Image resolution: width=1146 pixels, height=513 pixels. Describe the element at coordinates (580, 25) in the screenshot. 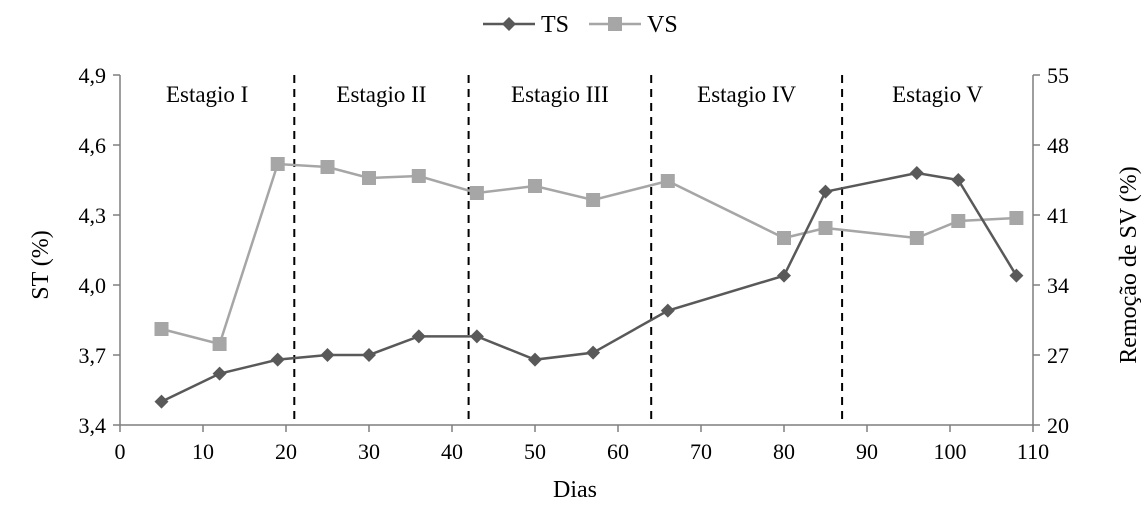

I see `legend: TS VS` at that location.